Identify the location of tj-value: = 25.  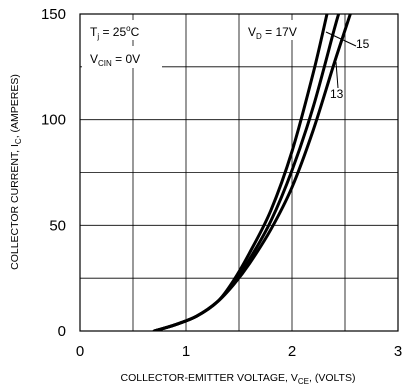
(112, 32).